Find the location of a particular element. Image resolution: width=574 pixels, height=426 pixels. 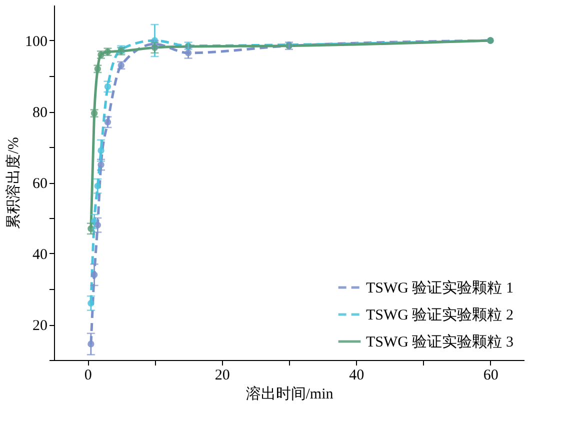

legend-label: TSWG 验证实验颗粒 3 is located at coordinates (440, 342).